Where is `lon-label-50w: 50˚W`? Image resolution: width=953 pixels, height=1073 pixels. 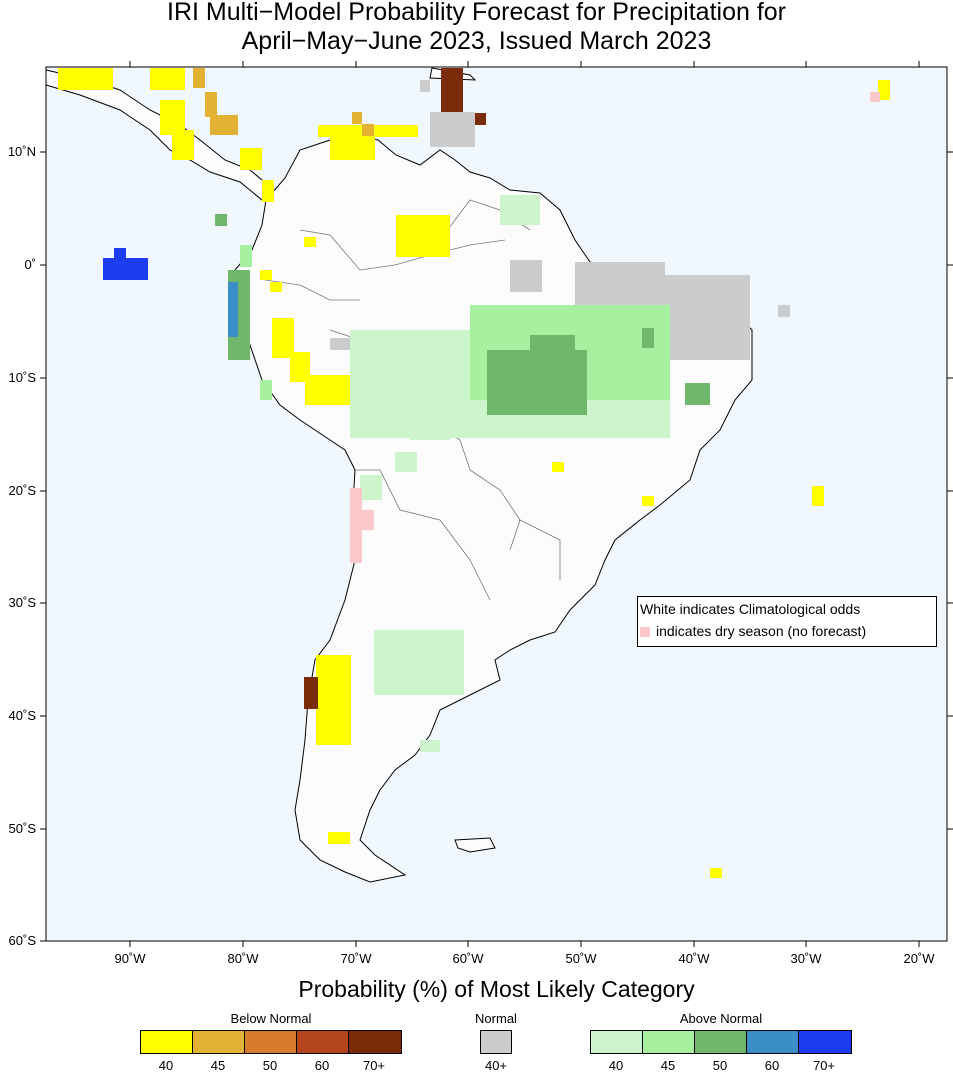 lon-label-50w: 50˚W is located at coordinates (581, 958).